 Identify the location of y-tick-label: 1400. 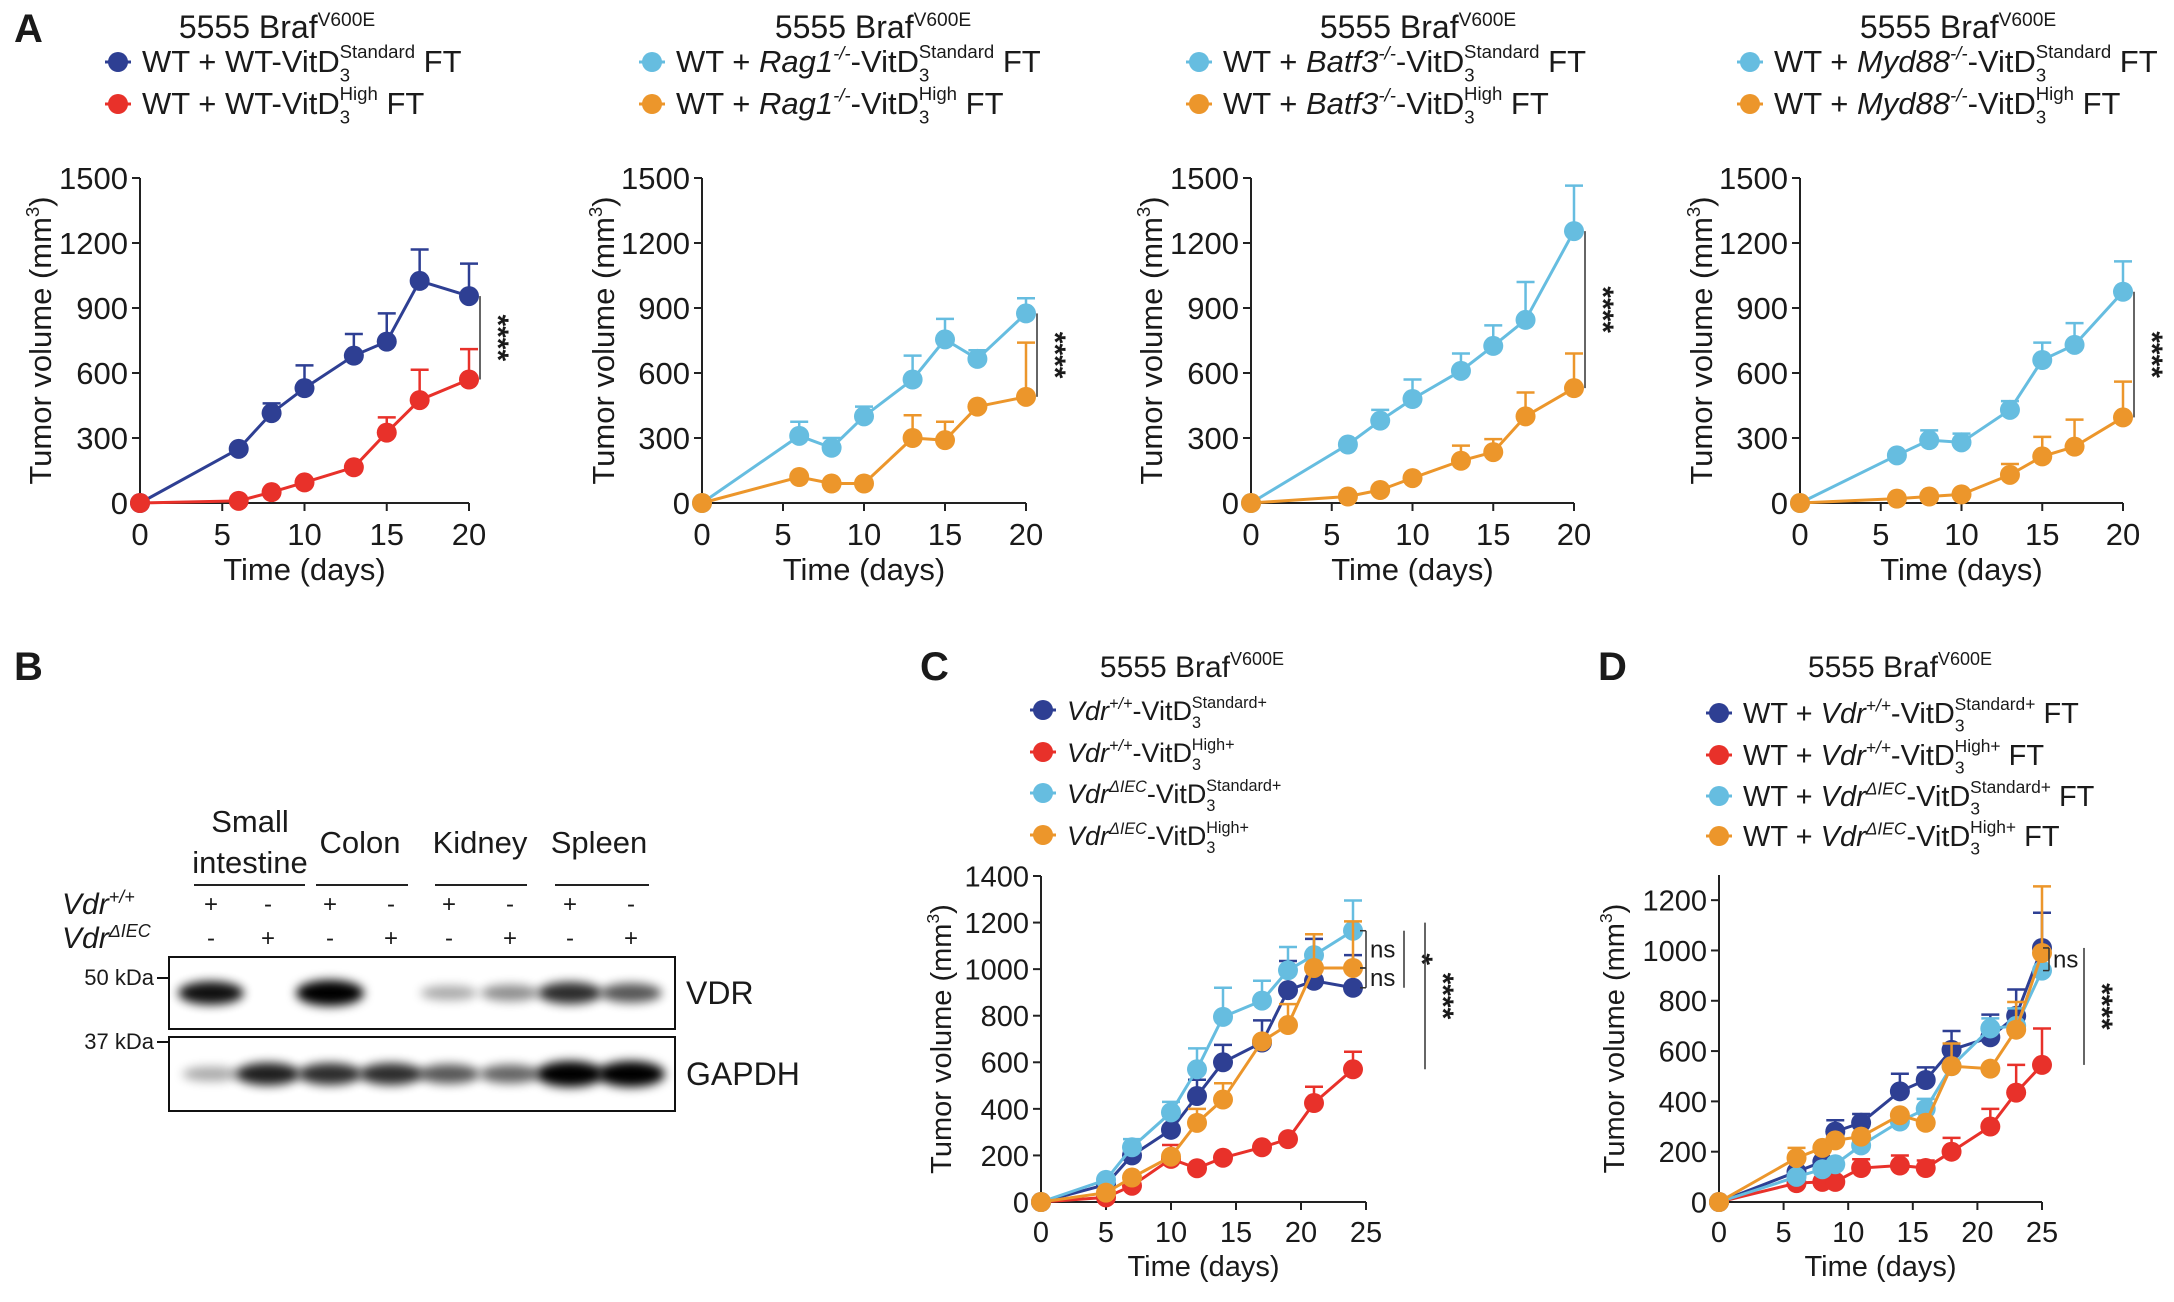
(996, 877).